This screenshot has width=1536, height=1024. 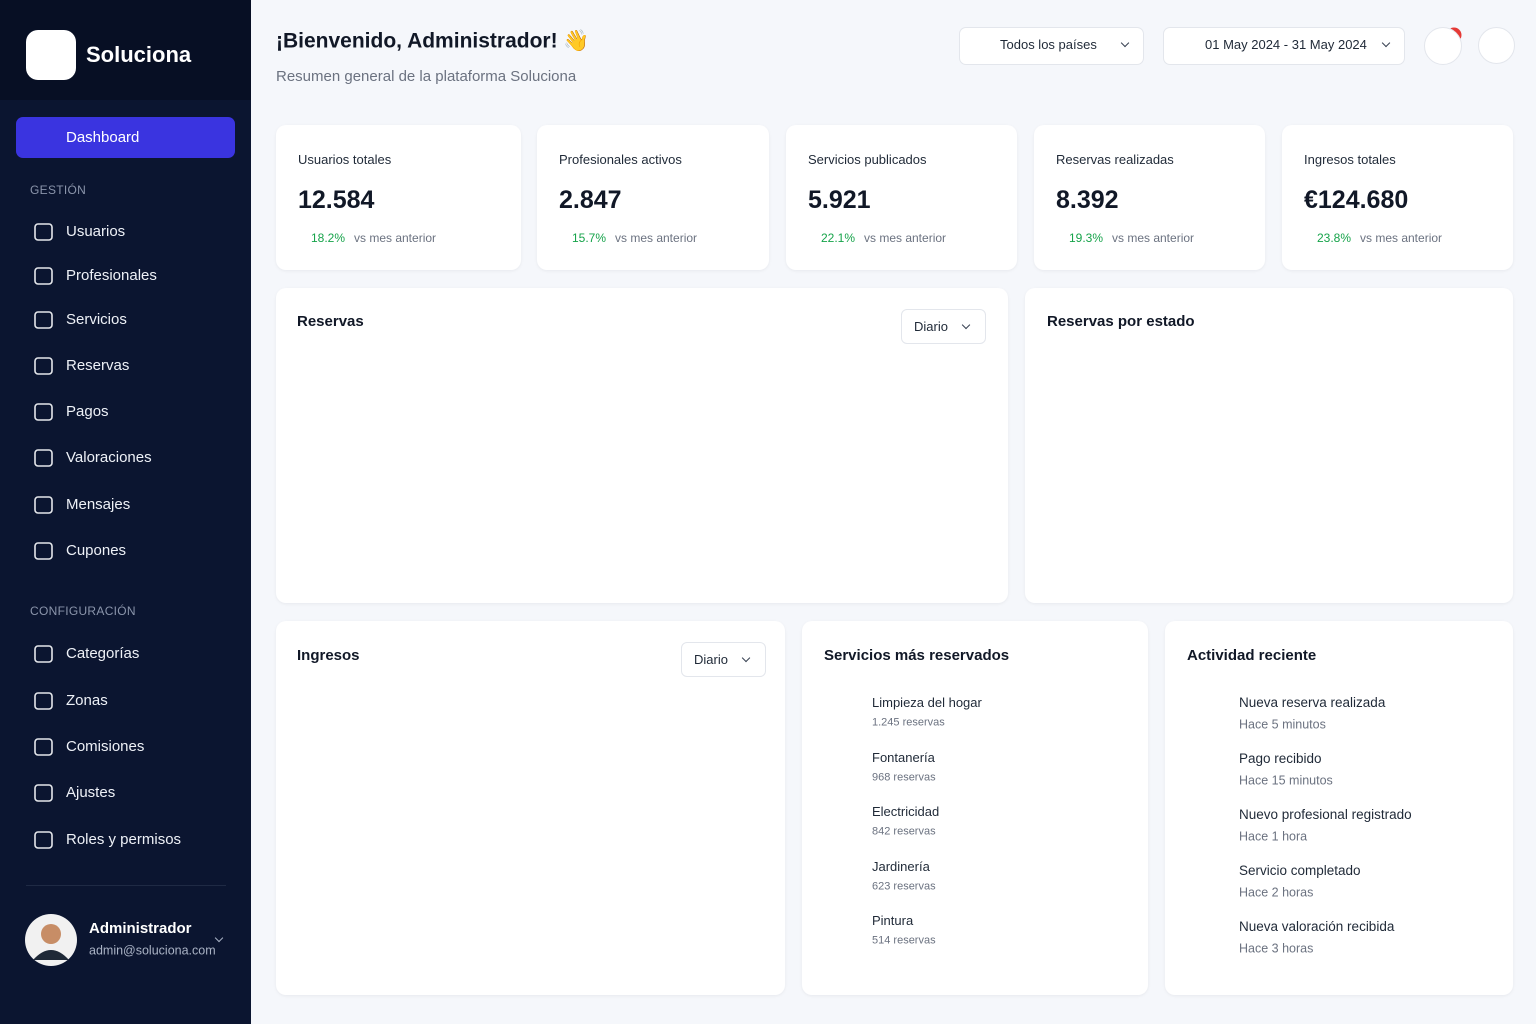 What do you see at coordinates (1115, 160) in the screenshot?
I see `kpi-label: Reservas realizadas` at bounding box center [1115, 160].